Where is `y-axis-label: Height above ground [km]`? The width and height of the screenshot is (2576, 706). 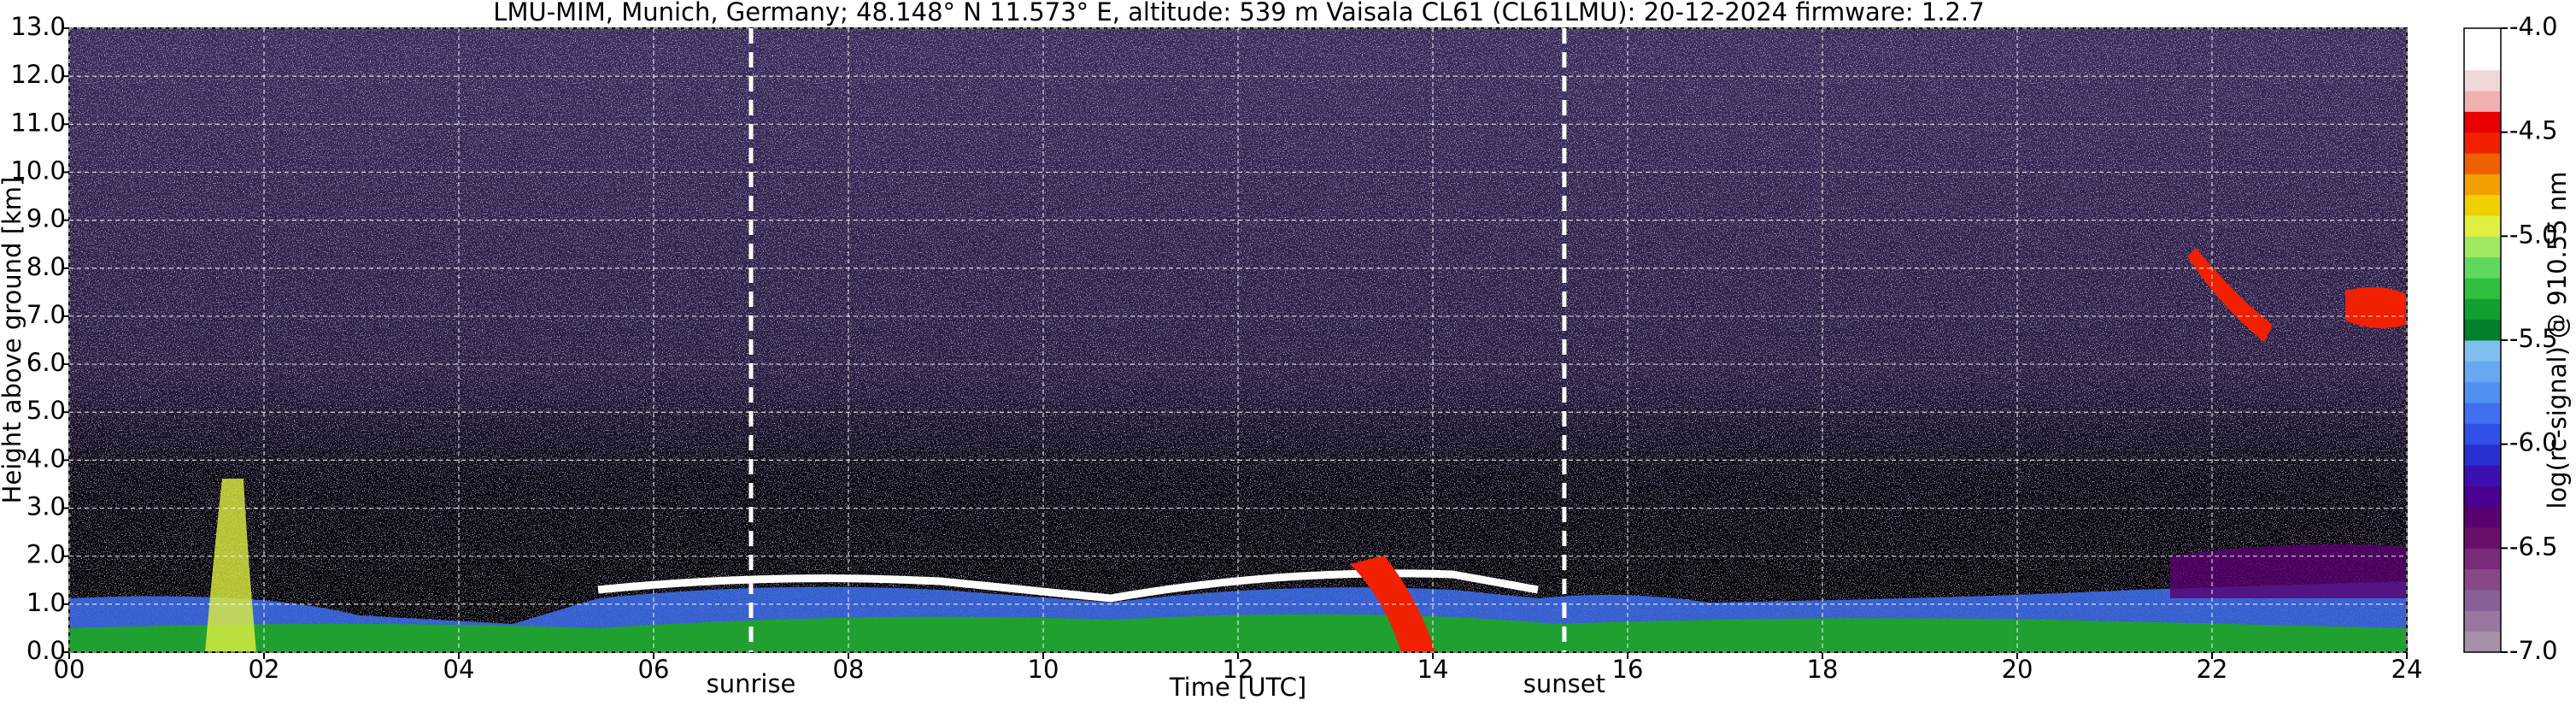 y-axis-label: Height above ground [km] is located at coordinates (13, 340).